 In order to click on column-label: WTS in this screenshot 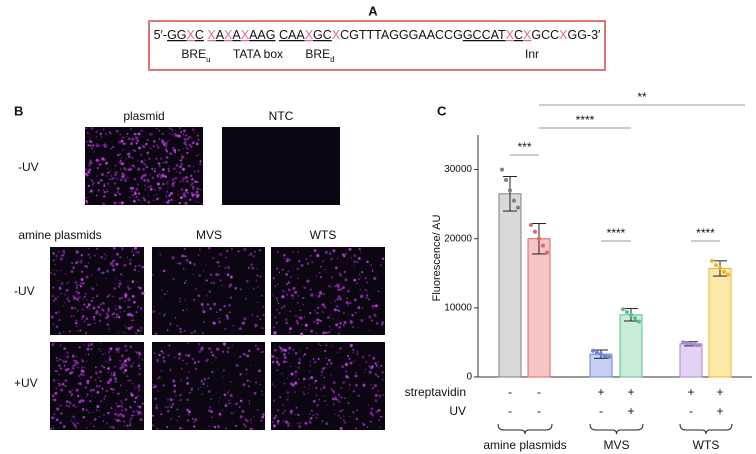, I will do `click(323, 235)`.